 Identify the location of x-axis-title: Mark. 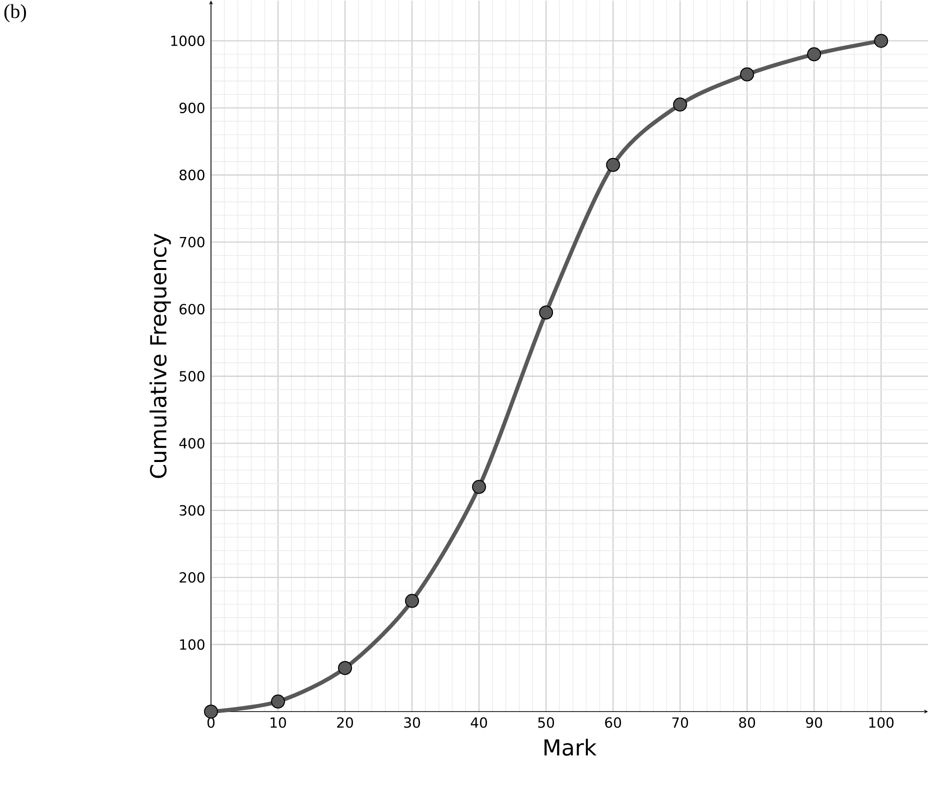
(570, 747).